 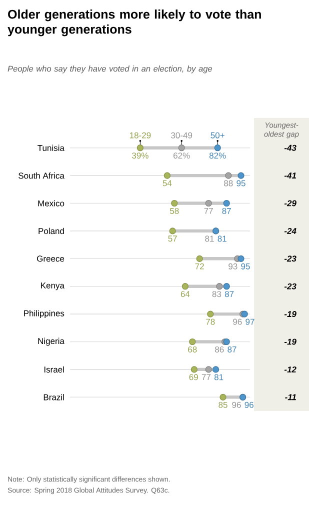 I want to click on data-label: 64, so click(x=185, y=294).